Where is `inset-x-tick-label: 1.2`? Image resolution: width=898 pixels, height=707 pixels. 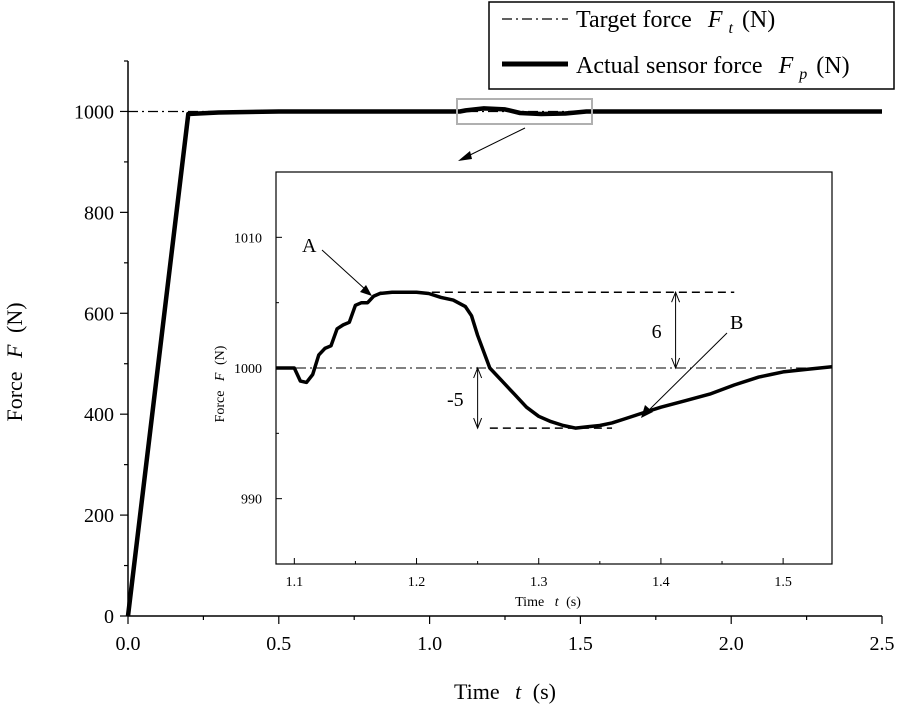 inset-x-tick-label: 1.2 is located at coordinates (417, 582).